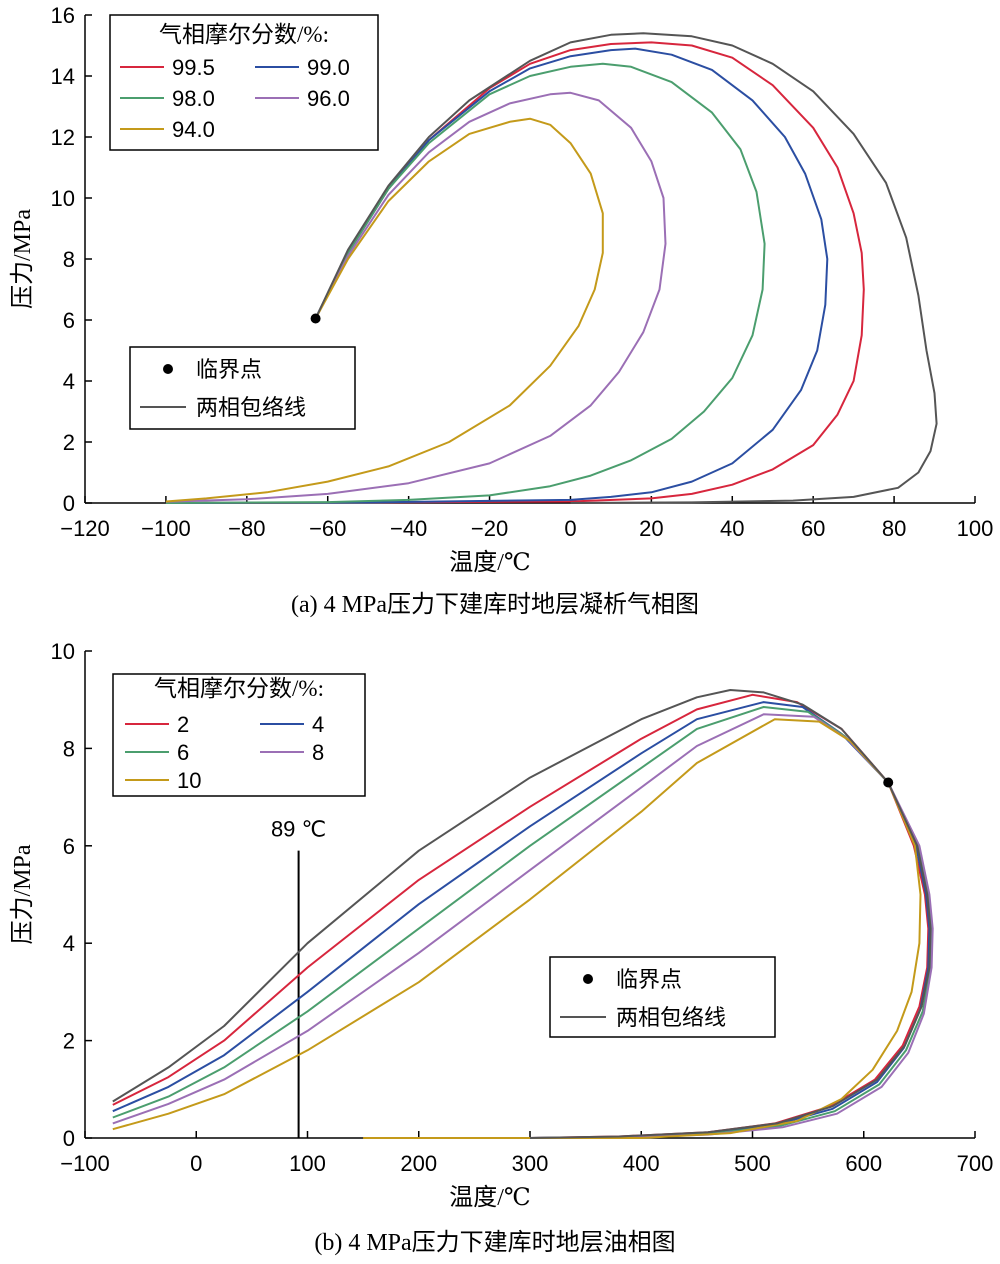  I want to click on legend-label: 2, so click(183, 724).